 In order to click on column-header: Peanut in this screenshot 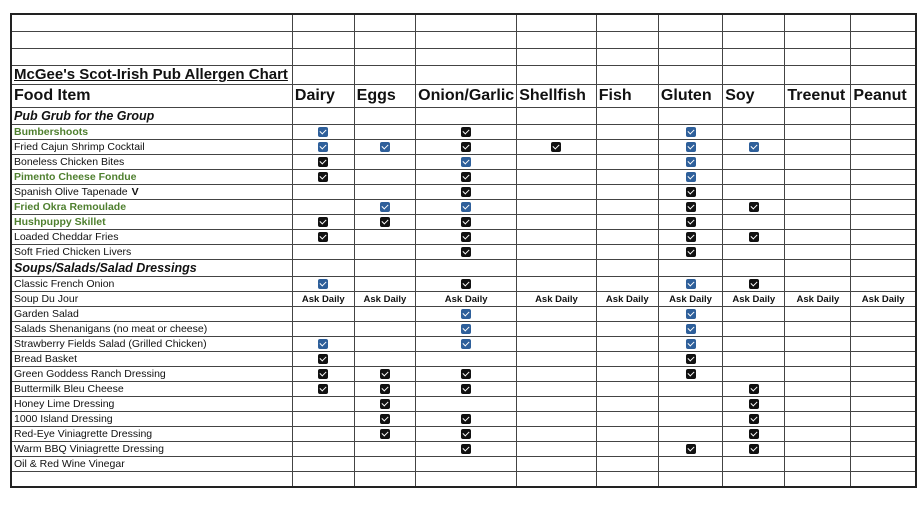, I will do `click(883, 96)`.